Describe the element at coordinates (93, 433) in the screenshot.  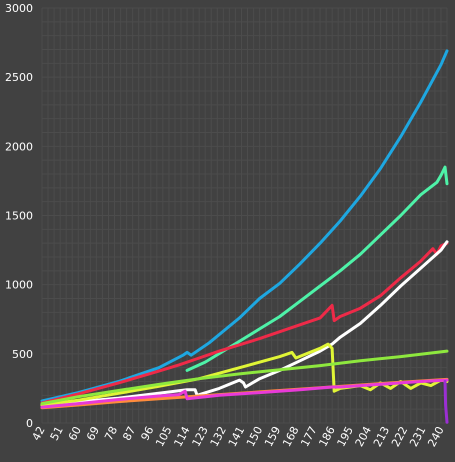
I see `x-tick-label: 69` at that location.